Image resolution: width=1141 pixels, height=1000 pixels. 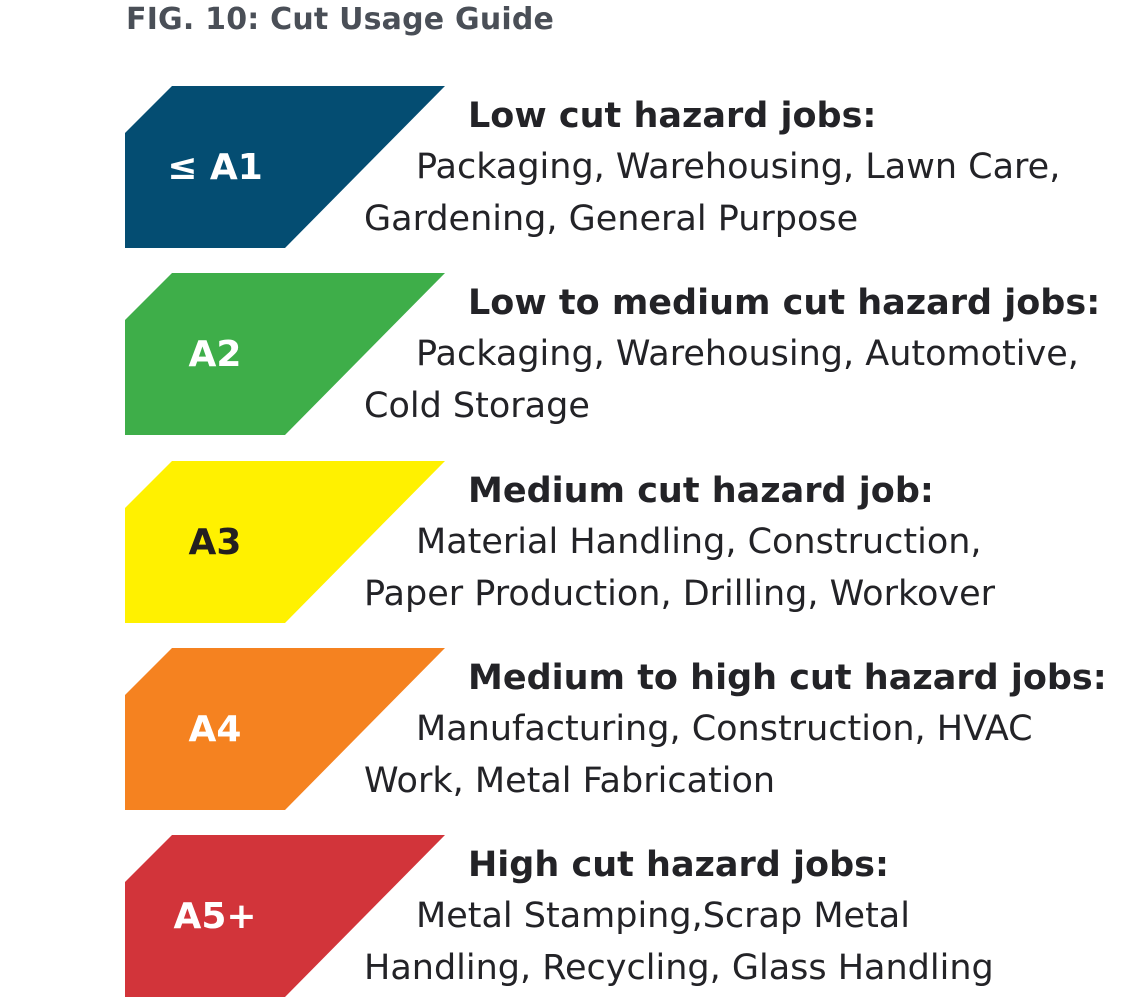 What do you see at coordinates (570, 781) in the screenshot?
I see `job-list-line-2: Work, Metal Fabrication` at bounding box center [570, 781].